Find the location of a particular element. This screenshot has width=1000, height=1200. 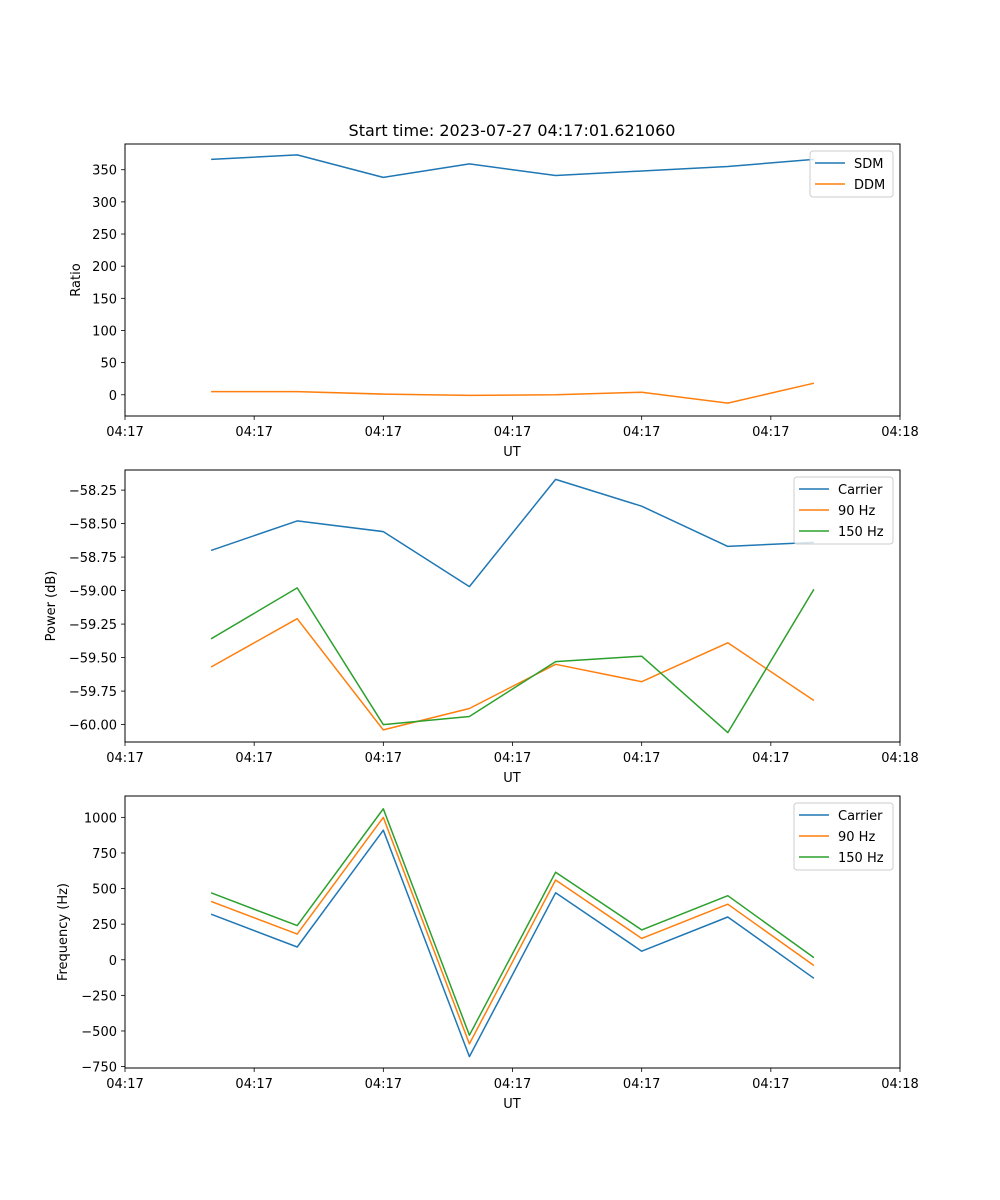

y-tick-label: 1000 is located at coordinates (100, 818).